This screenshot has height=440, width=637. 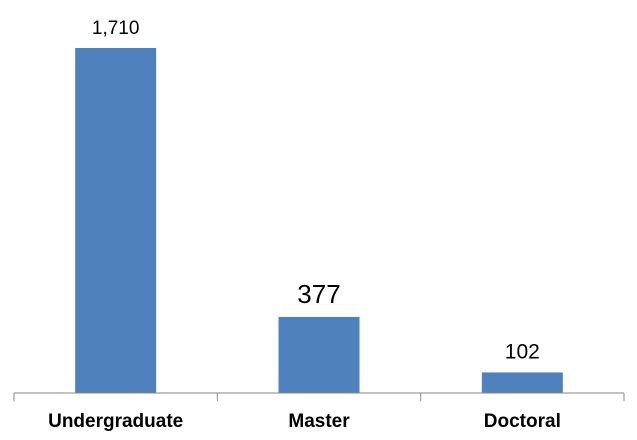 I want to click on x-tick-label-master: Master, so click(x=319, y=421).